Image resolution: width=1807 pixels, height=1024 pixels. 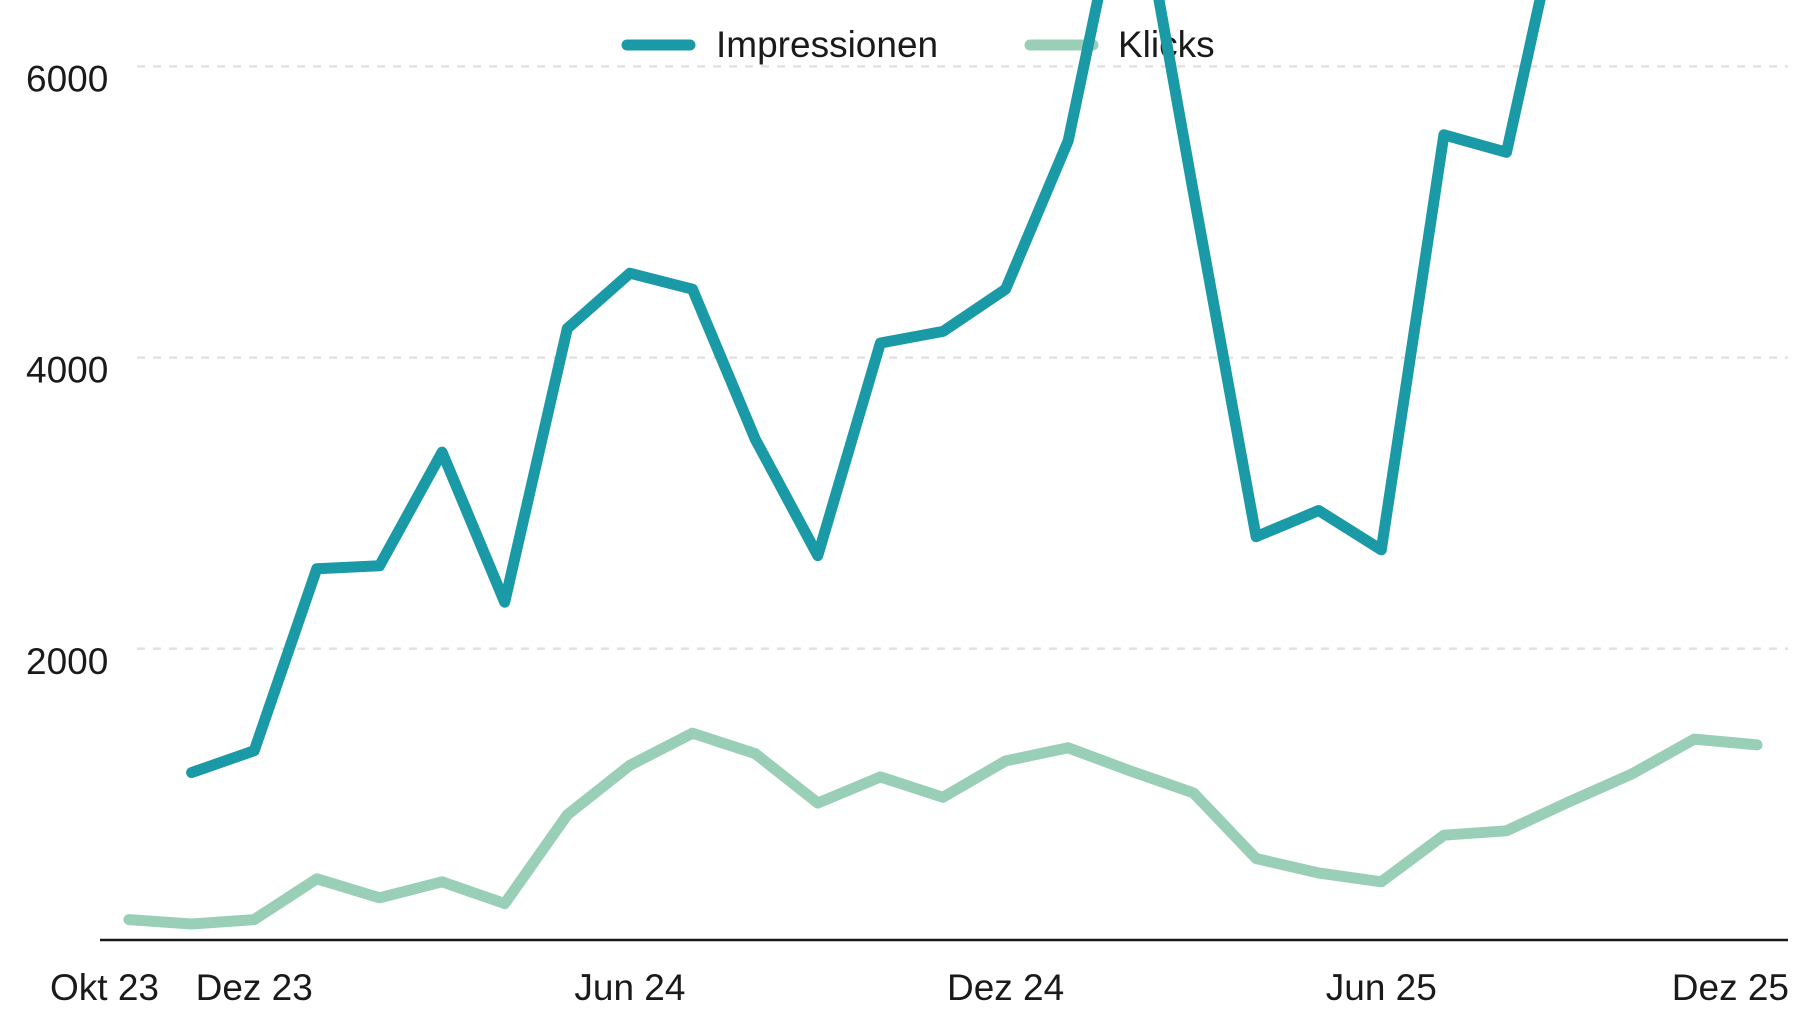 I want to click on x-tick-label: Jun 25, so click(x=1381, y=987).